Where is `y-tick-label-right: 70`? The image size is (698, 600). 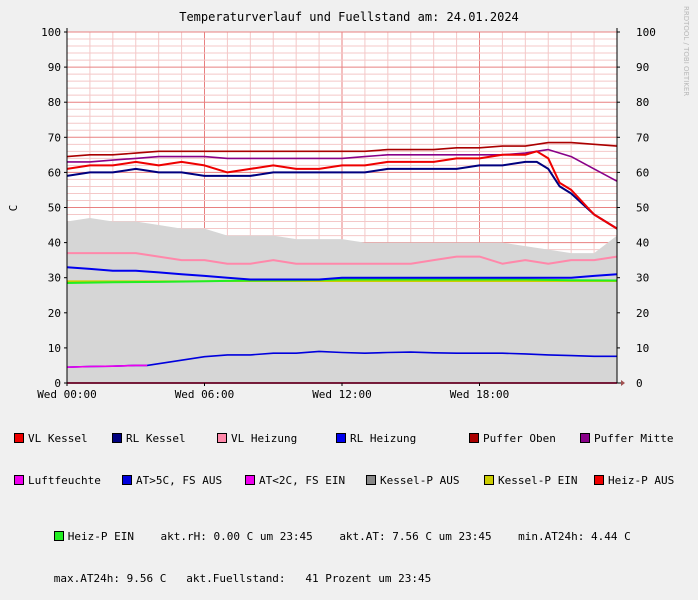 y-tick-label-right: 70 is located at coordinates (642, 137).